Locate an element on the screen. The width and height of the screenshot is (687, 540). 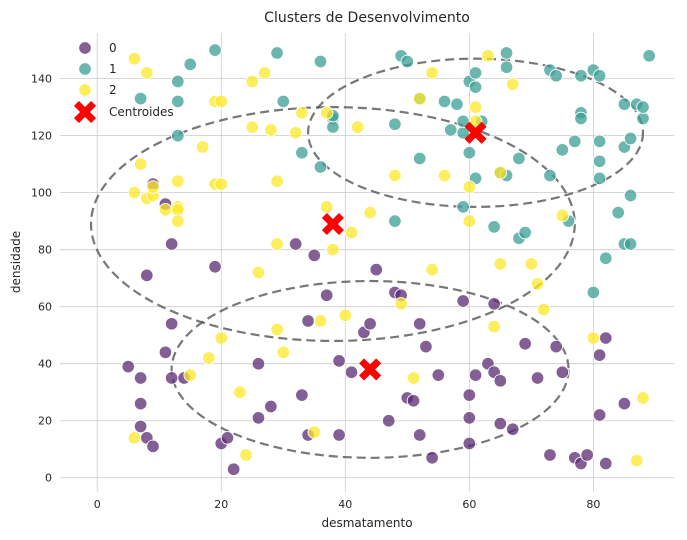
cluster-ellipse is located at coordinates (475, 133).